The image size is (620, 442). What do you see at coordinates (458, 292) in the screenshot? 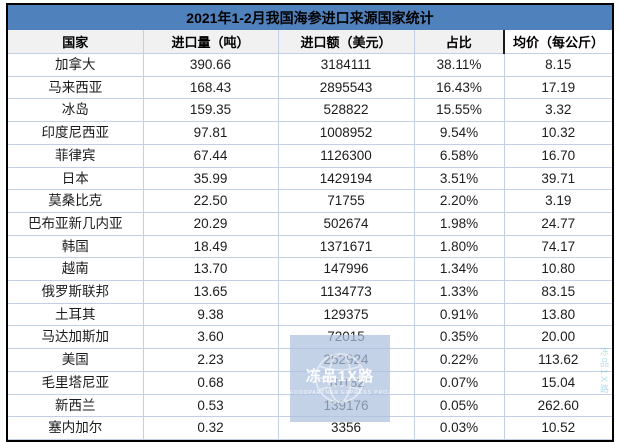
I see `cell-share: 1.33%` at bounding box center [458, 292].